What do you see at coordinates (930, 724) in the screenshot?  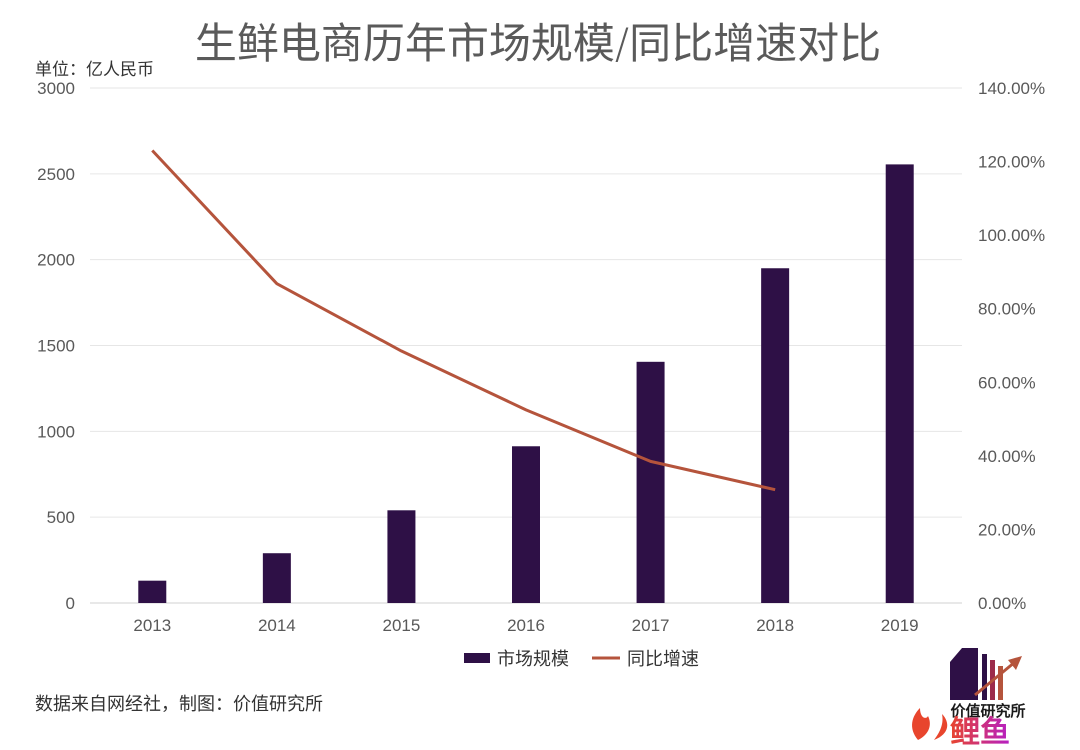 I see `flame-icon` at bounding box center [930, 724].